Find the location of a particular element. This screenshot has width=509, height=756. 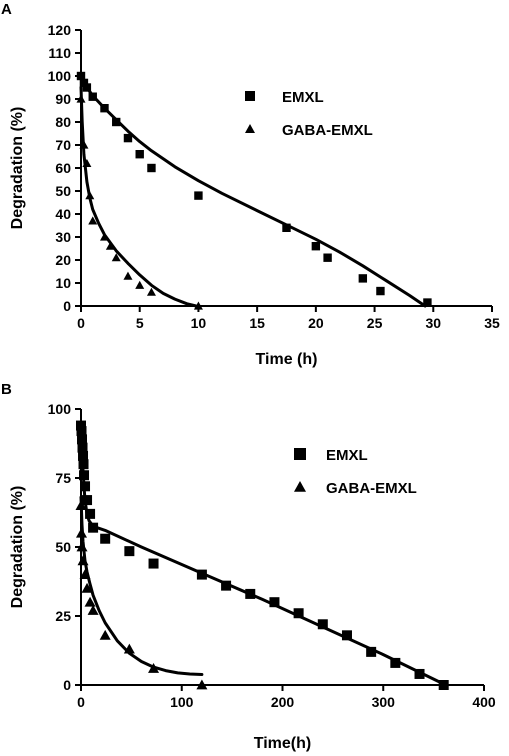

y-tick-label: 100 is located at coordinates (60, 76).